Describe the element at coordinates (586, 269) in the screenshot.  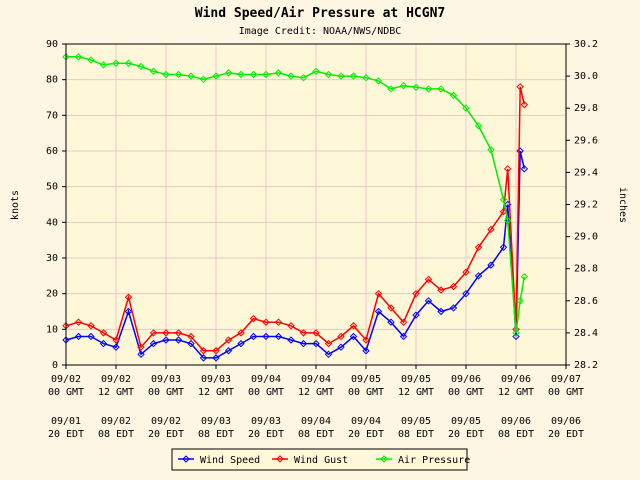
I see `y2-tick-label: 28.8` at that location.